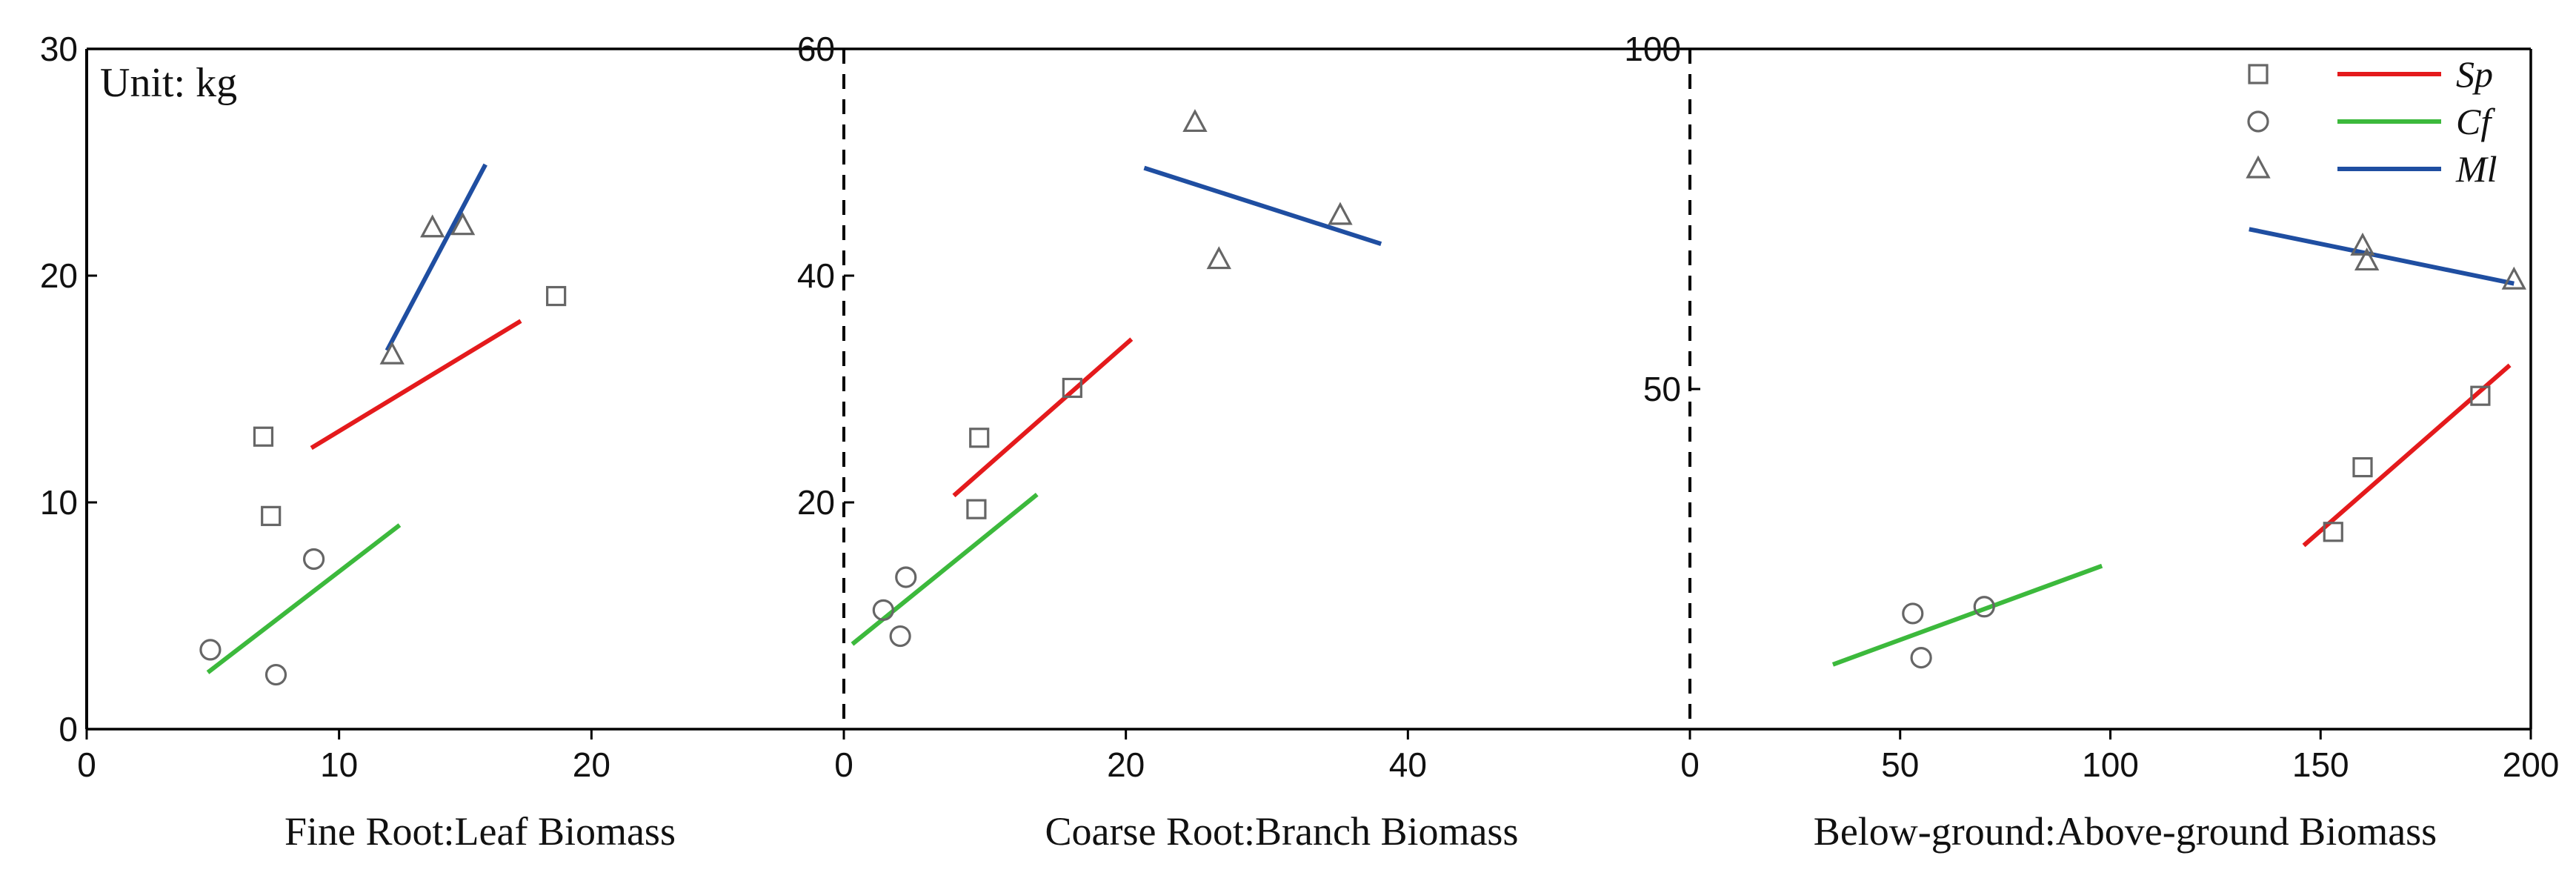  Describe the element at coordinates (1690, 764) in the screenshot. I see `panel-3-x-tick-label: 0` at that location.